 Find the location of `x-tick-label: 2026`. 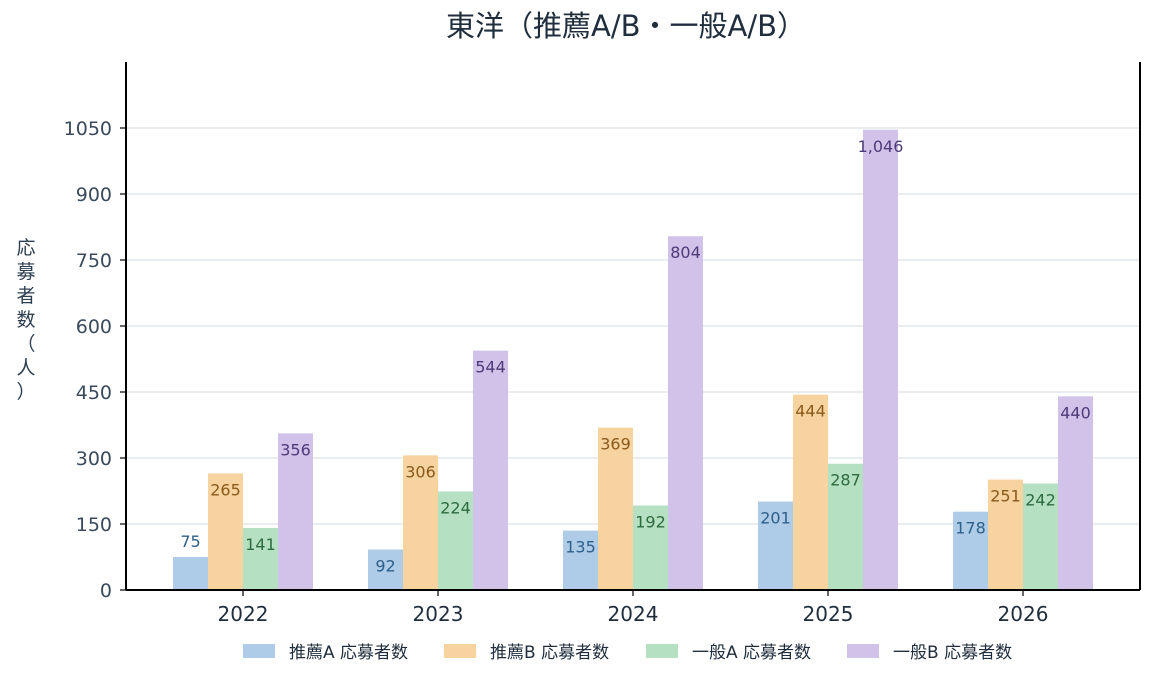

x-tick-label: 2026 is located at coordinates (1023, 614).